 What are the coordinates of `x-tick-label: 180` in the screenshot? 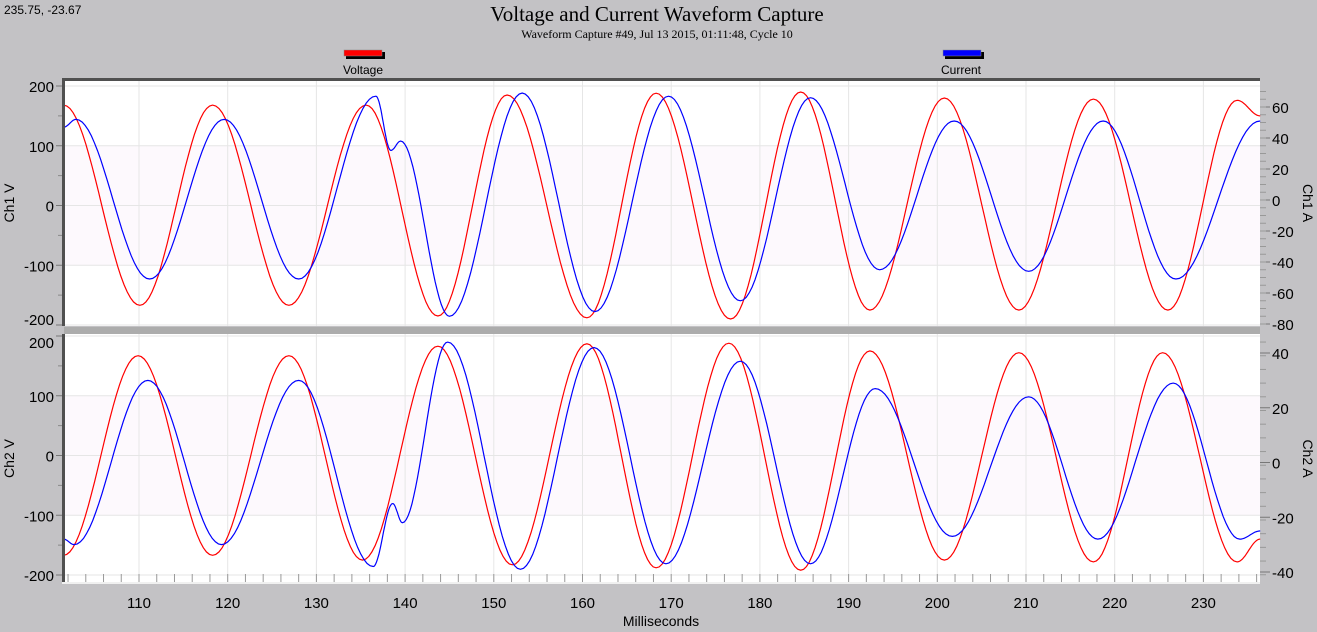 It's located at (759, 603).